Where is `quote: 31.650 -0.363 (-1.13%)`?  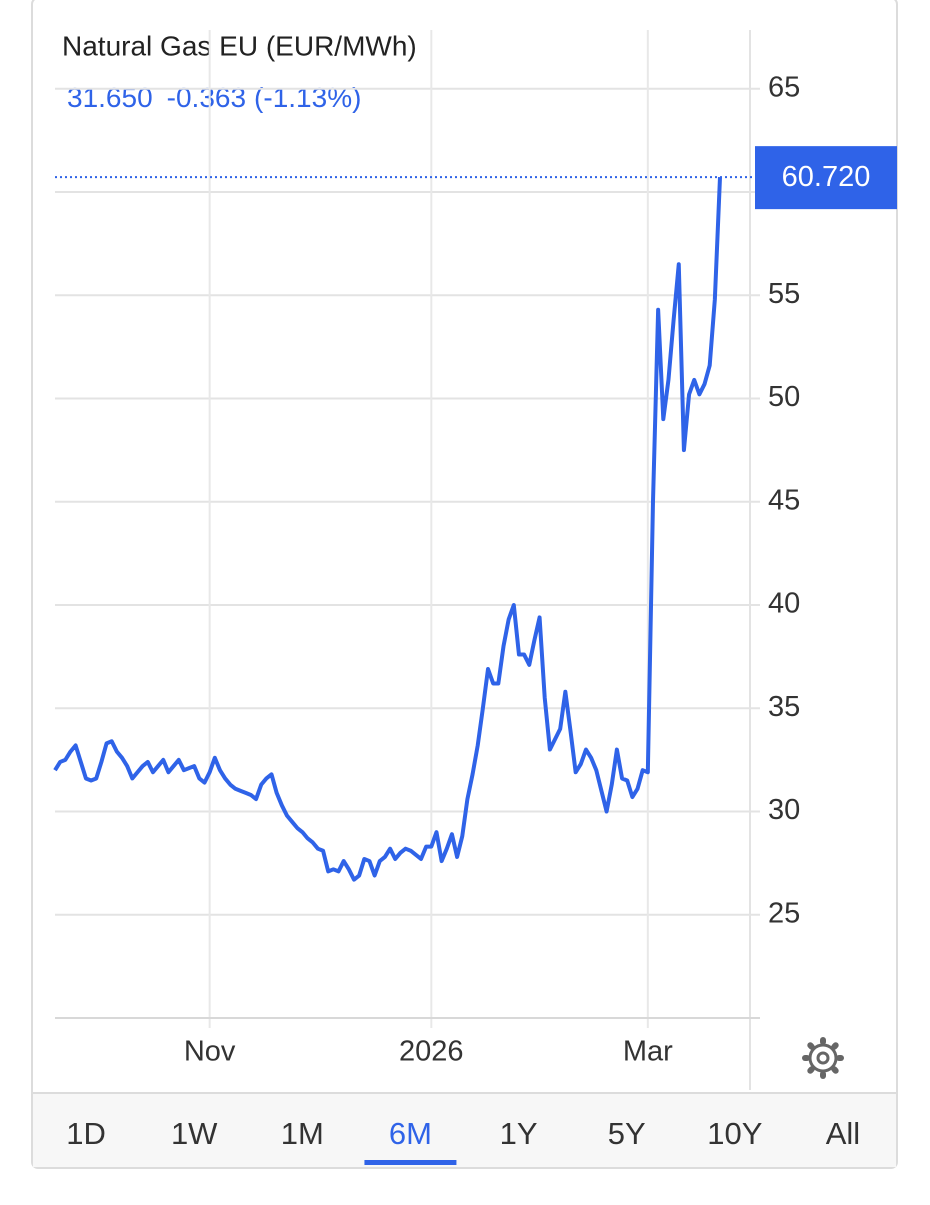 quote: 31.650 -0.363 (-1.13%) is located at coordinates (214, 97).